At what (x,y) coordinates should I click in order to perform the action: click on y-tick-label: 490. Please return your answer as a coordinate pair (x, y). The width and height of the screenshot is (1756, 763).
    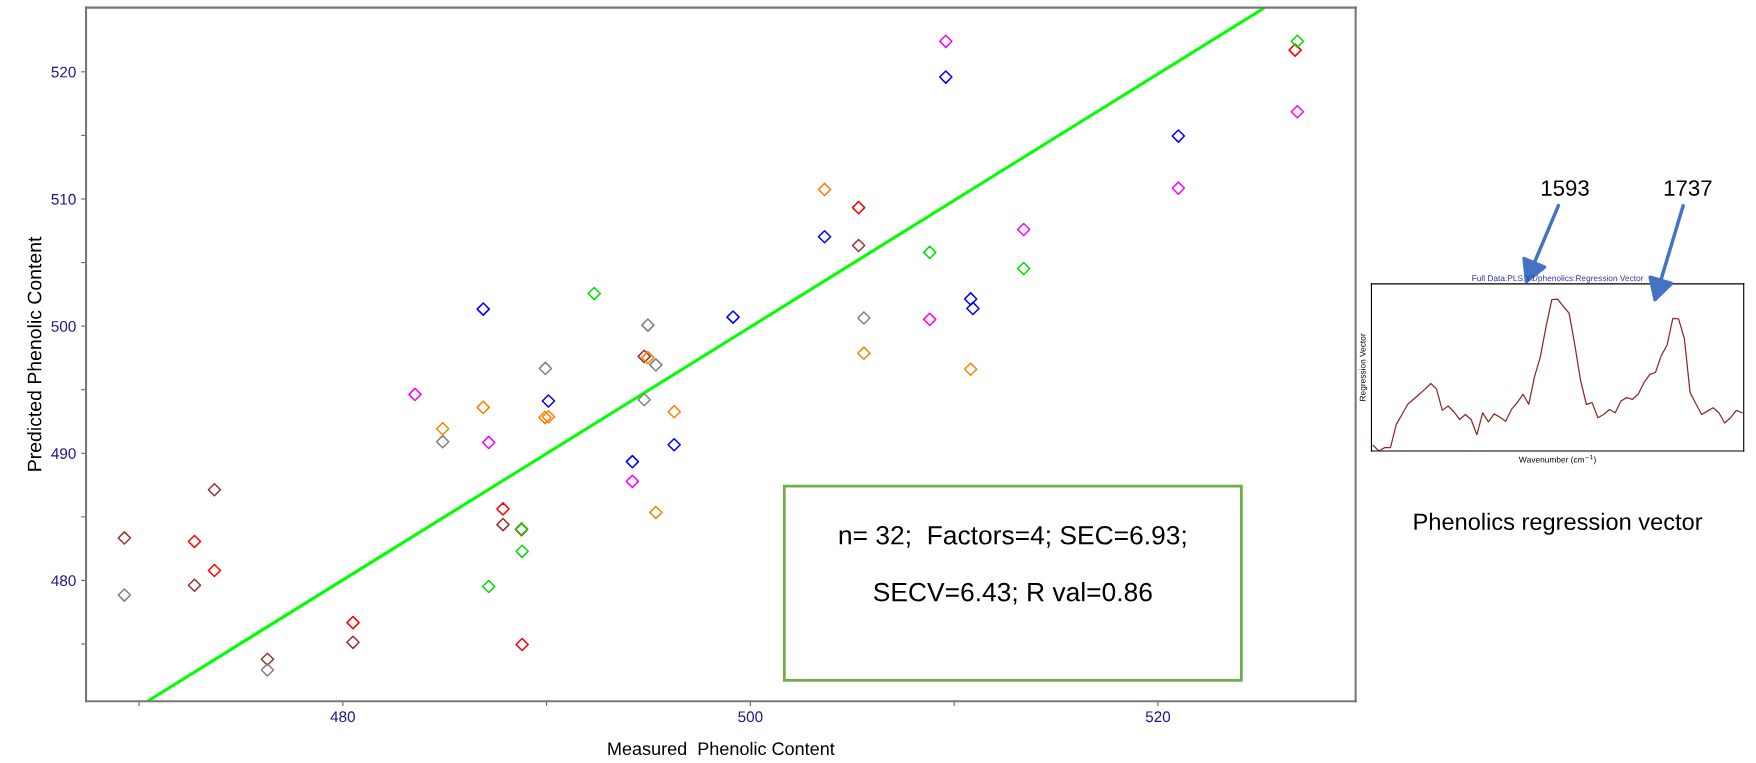
    Looking at the image, I should click on (63, 453).